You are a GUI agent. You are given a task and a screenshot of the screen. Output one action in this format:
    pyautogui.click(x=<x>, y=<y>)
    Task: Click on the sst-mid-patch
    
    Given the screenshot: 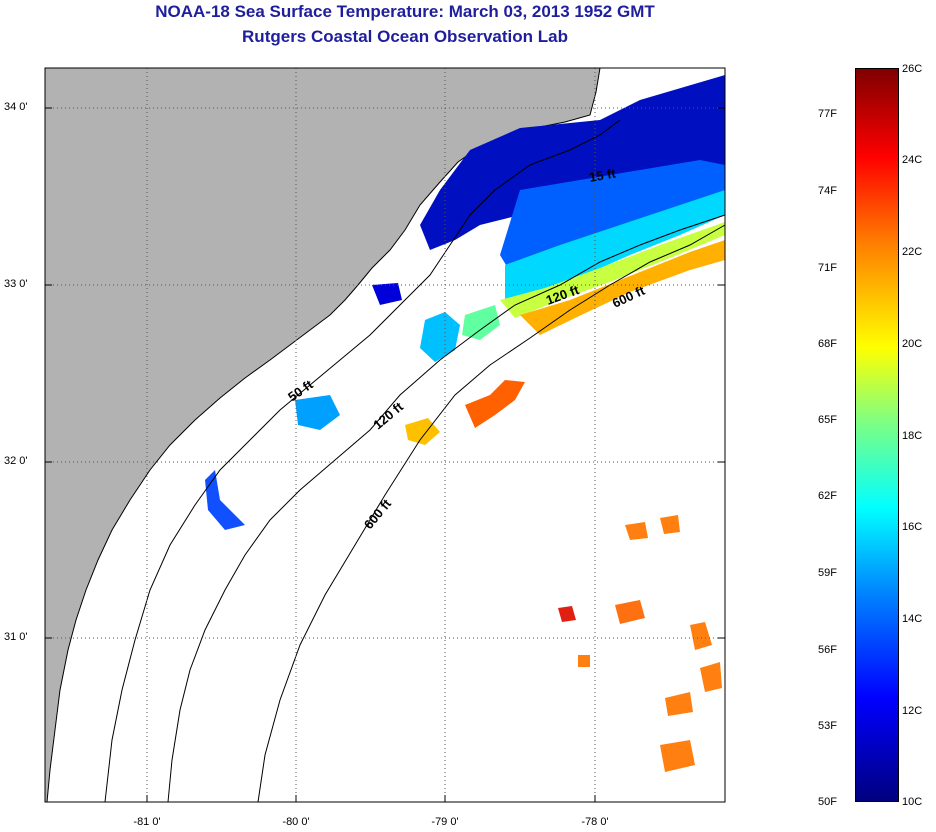 What is the action you would take?
    pyautogui.click(x=615, y=245)
    